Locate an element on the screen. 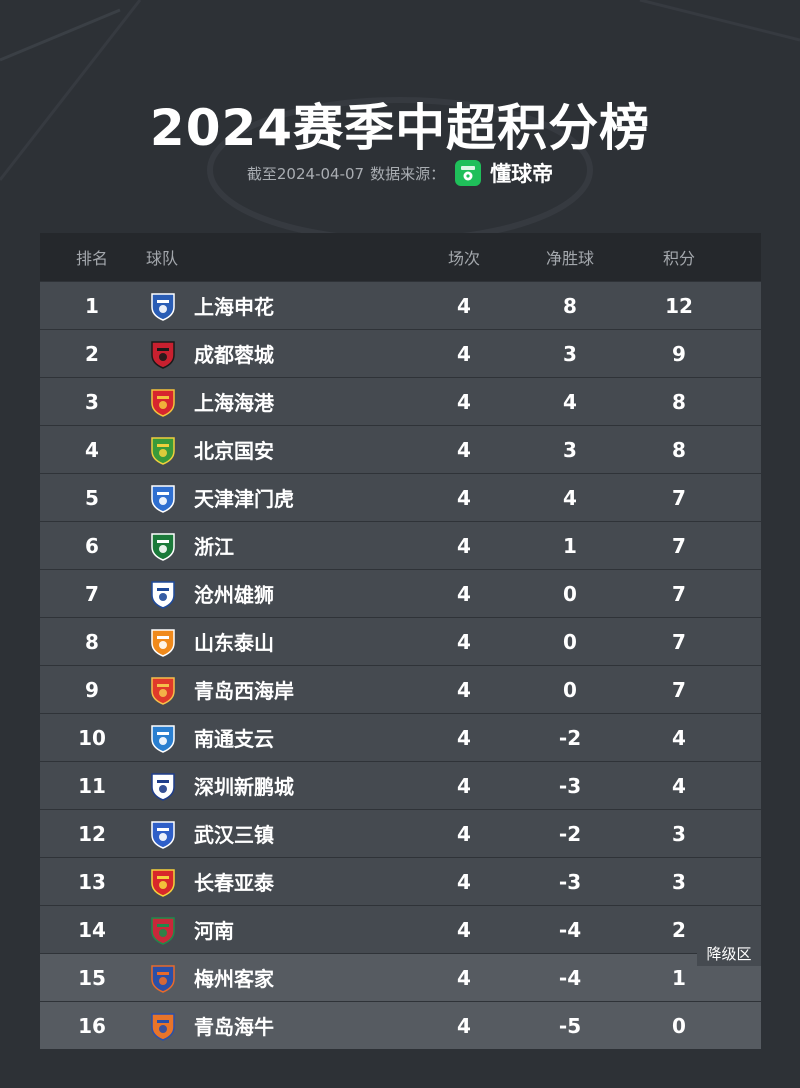 The width and height of the screenshot is (800, 1088). team-name: 梅州客家 is located at coordinates (234, 979).